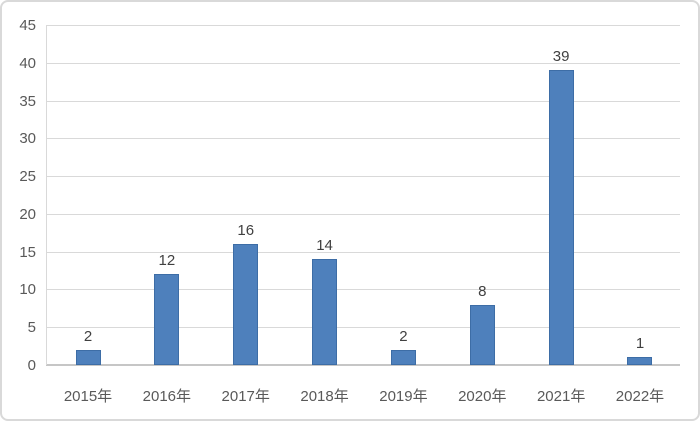 This screenshot has height=421, width=700. Describe the element at coordinates (246, 231) in the screenshot. I see `bar-value-label: 16` at that location.